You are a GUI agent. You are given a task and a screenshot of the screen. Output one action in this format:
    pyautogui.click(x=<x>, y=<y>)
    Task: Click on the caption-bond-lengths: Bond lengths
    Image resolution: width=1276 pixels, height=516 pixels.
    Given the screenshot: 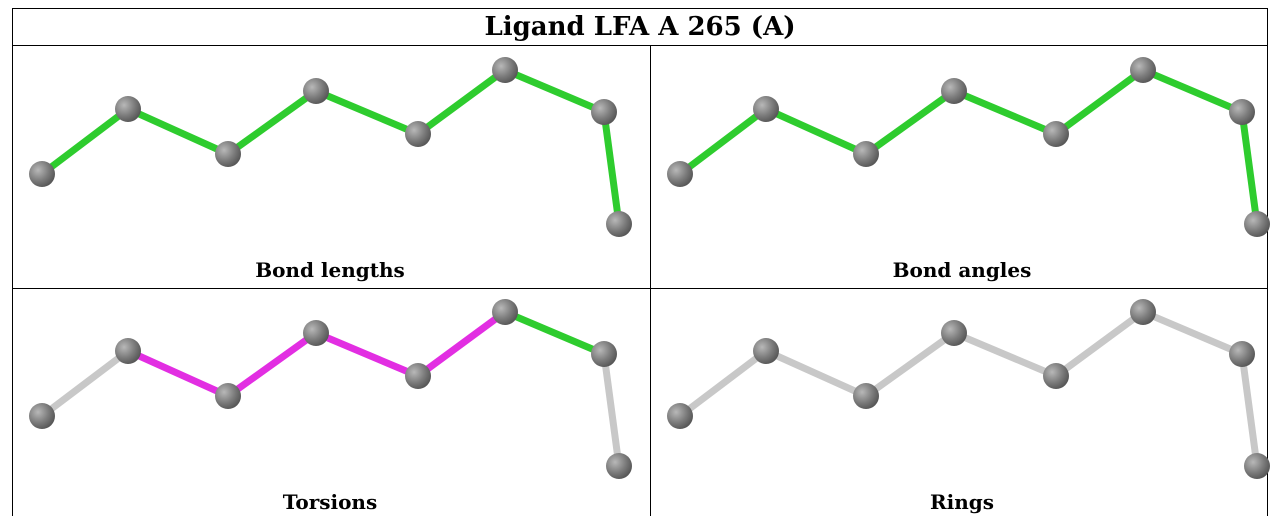 What is the action you would take?
    pyautogui.click(x=330, y=270)
    